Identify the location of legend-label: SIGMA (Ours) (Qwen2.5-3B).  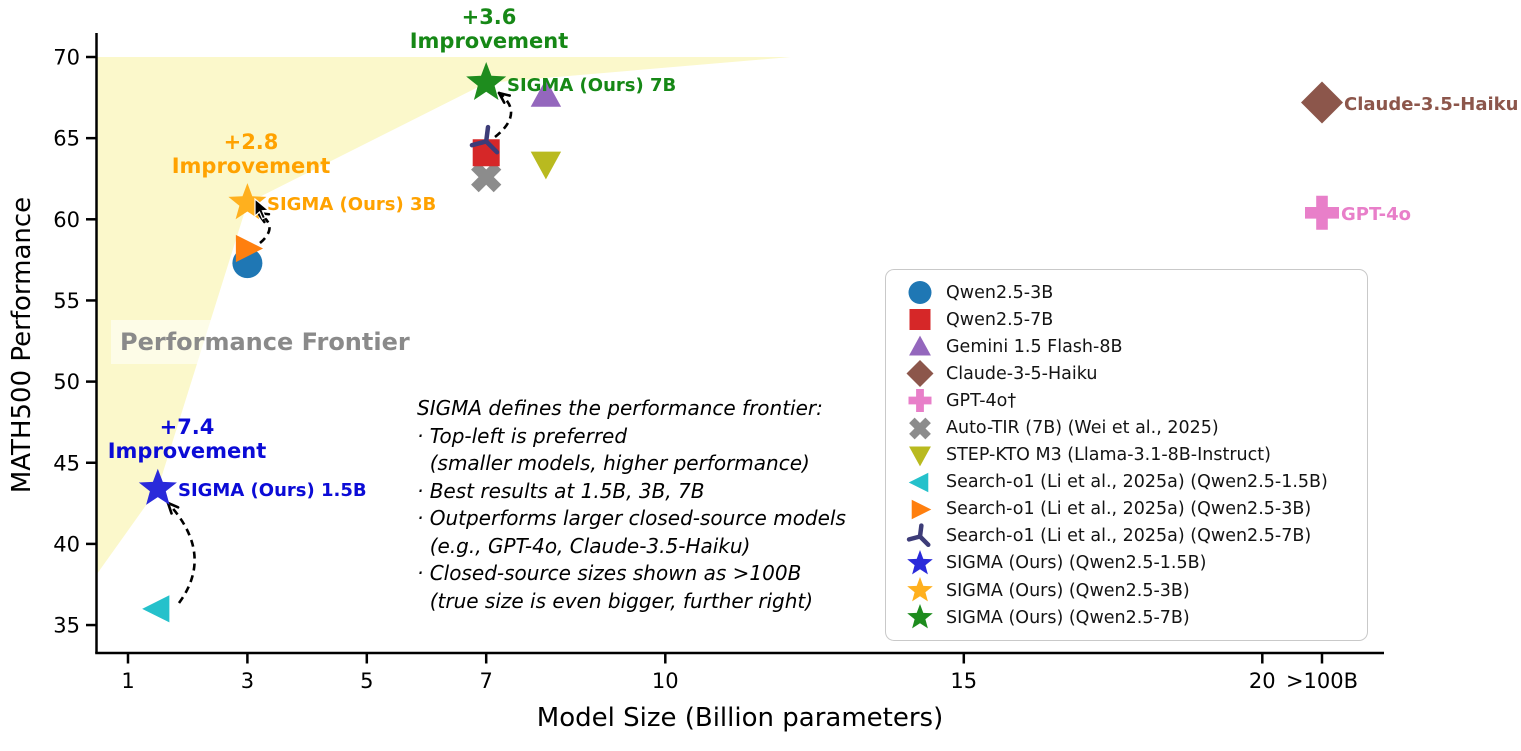
(1068, 590).